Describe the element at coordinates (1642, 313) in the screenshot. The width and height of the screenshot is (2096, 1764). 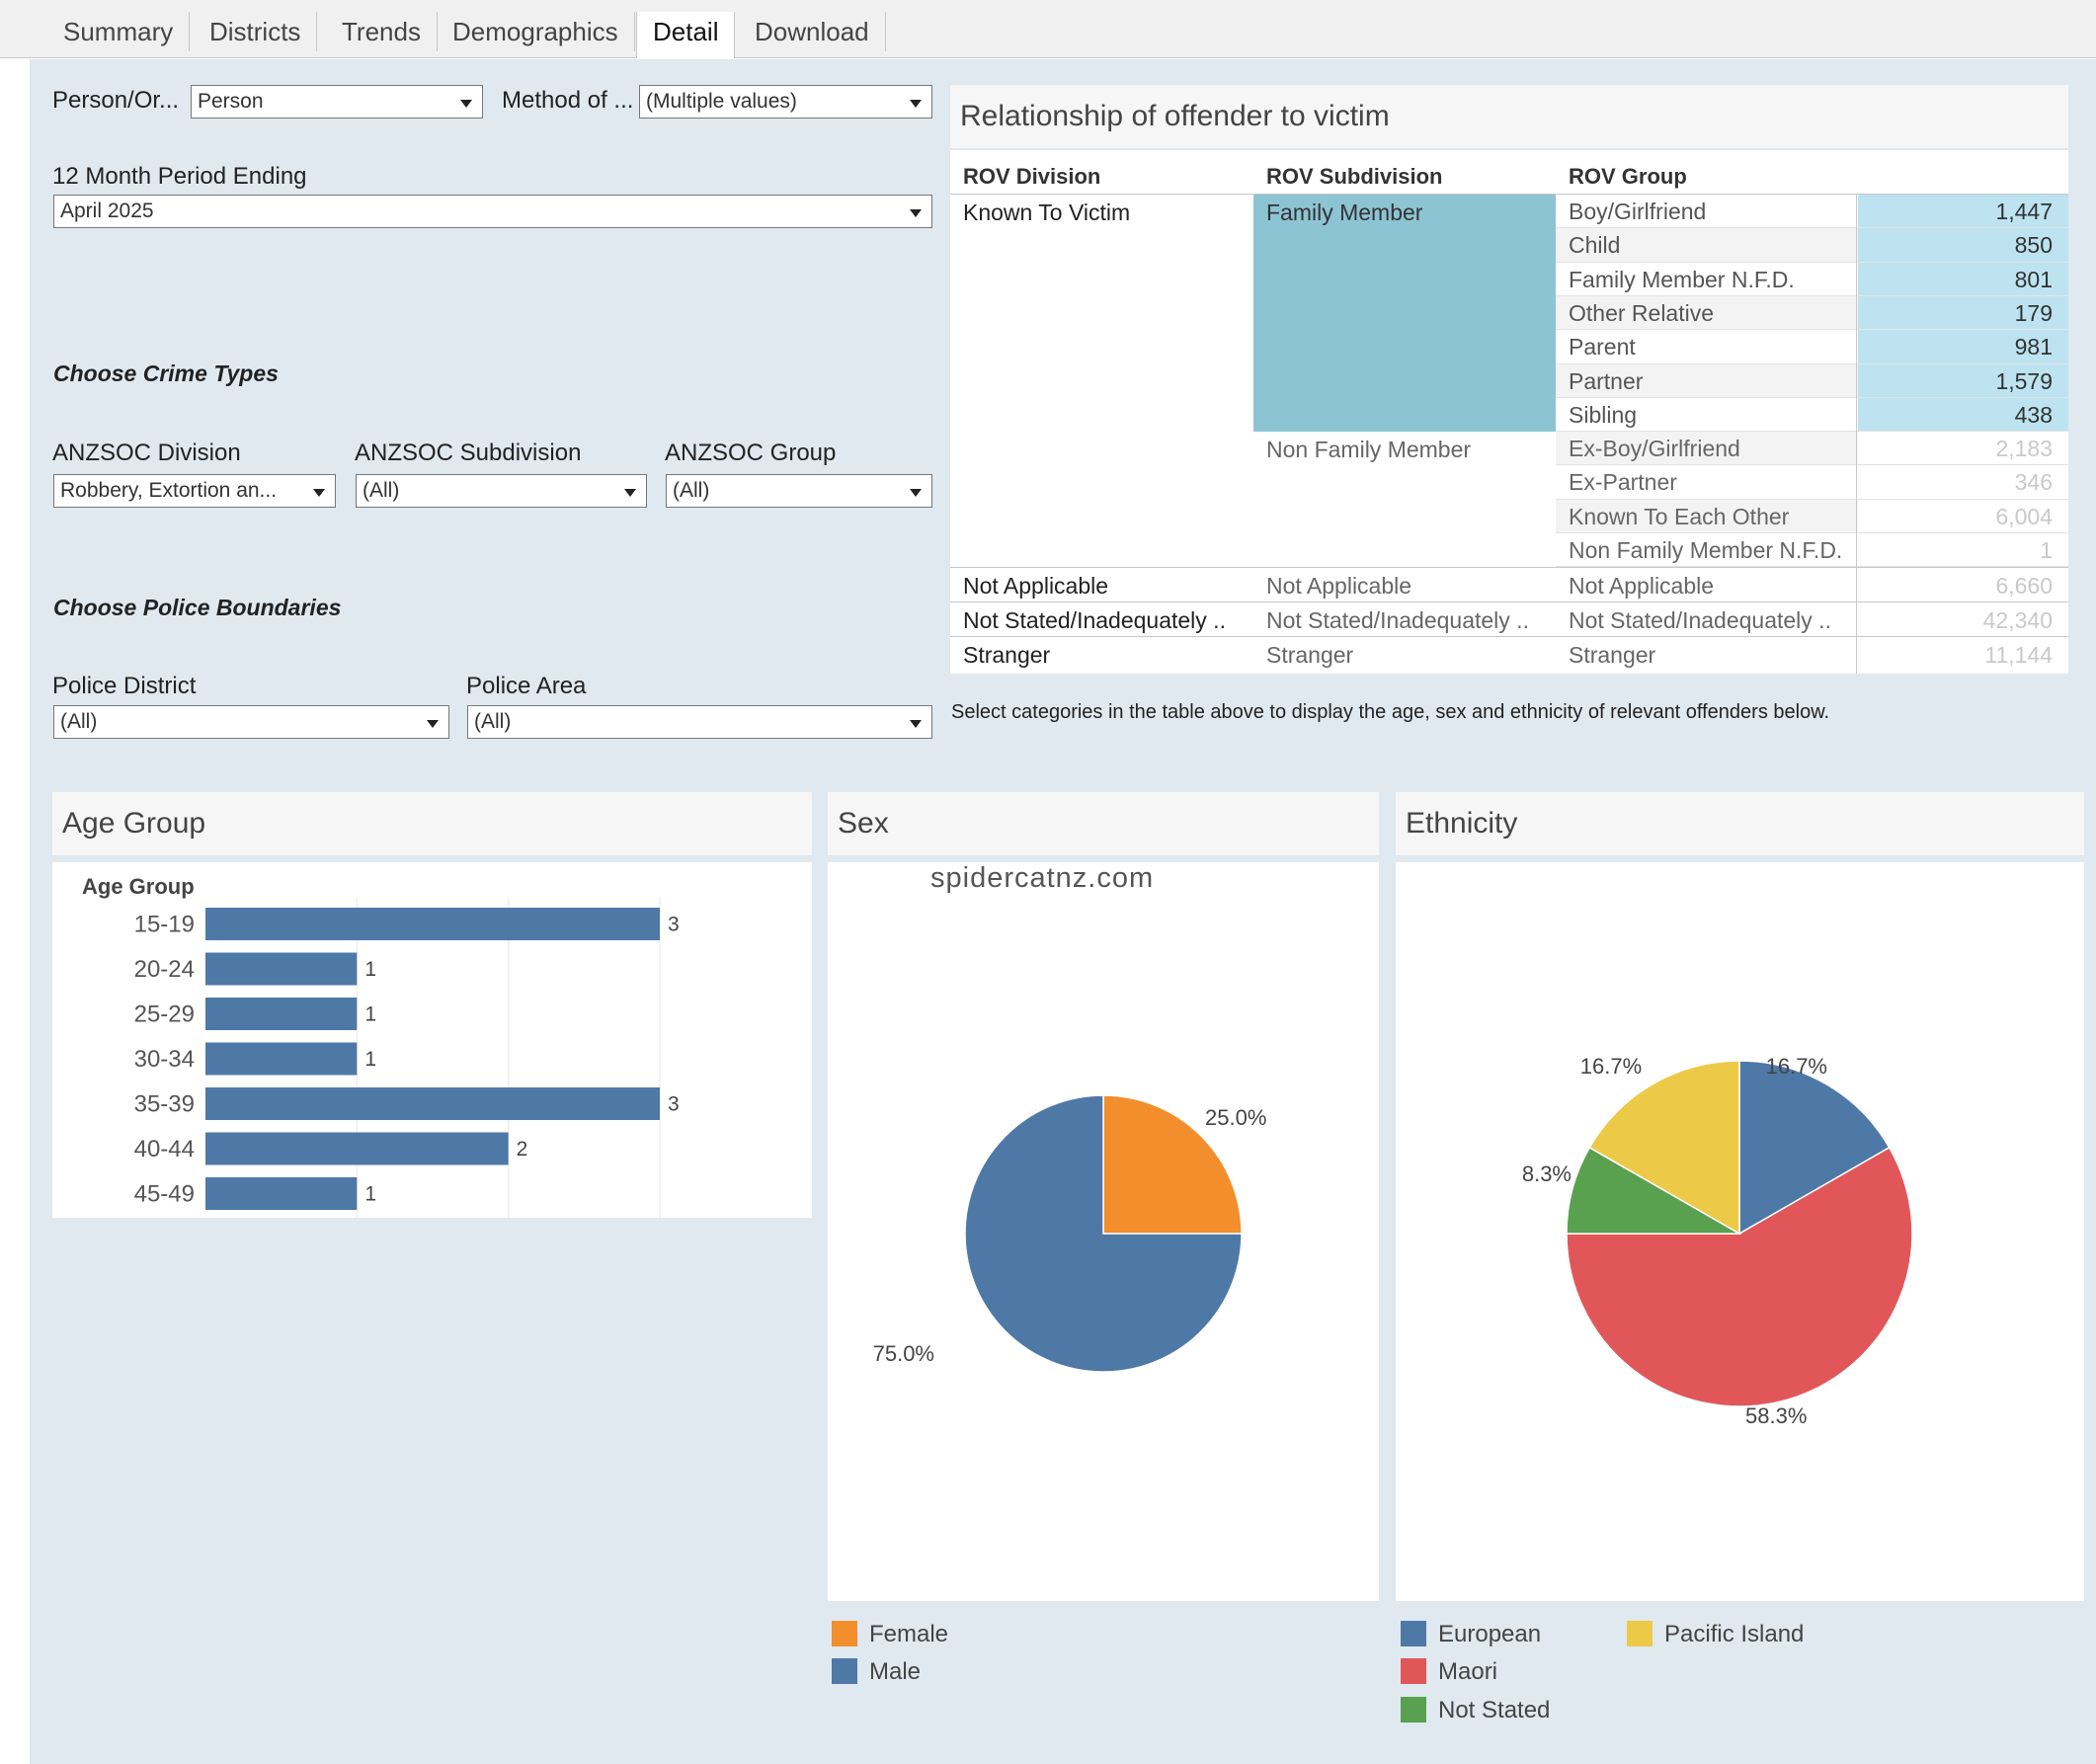
I see `rov-group-cell: Other Relative` at that location.